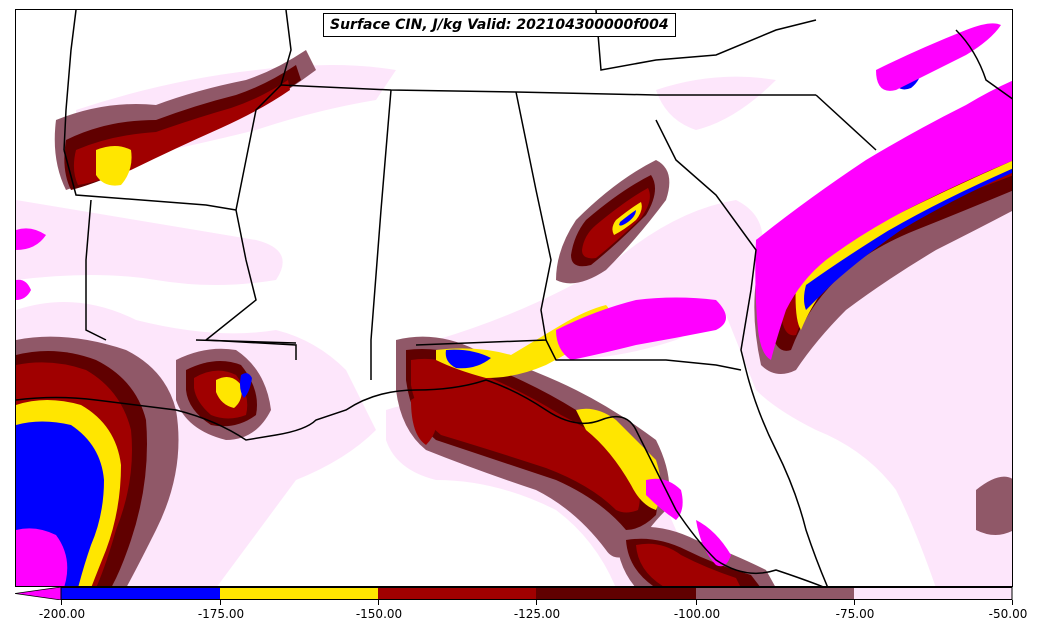 The height and width of the screenshot is (633, 1044). I want to click on colorbar-tick-label: -200.00, so click(62, 614).